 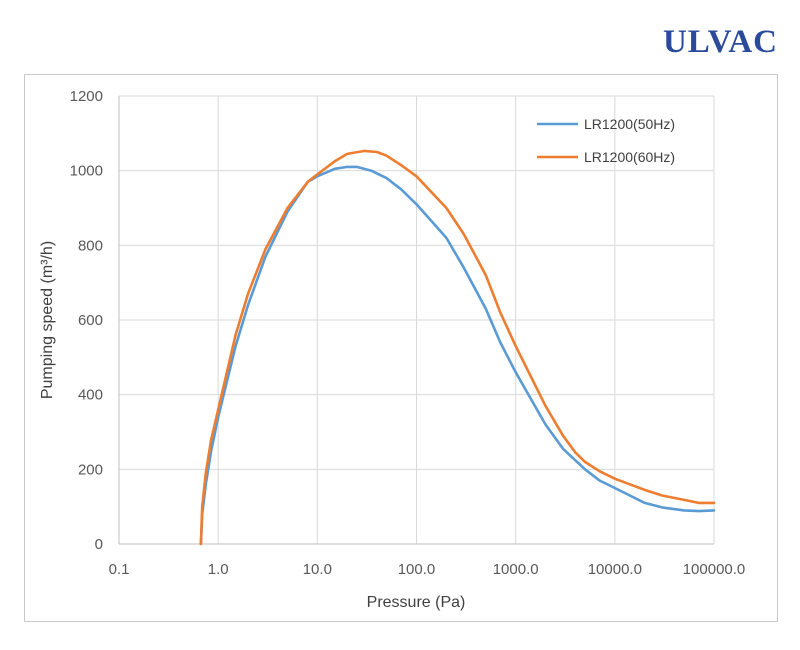 I want to click on x-tick-labels: 0.1 1.0 10.0 100.0 1000.0 10000.0 100000.0, so click(x=427, y=569).